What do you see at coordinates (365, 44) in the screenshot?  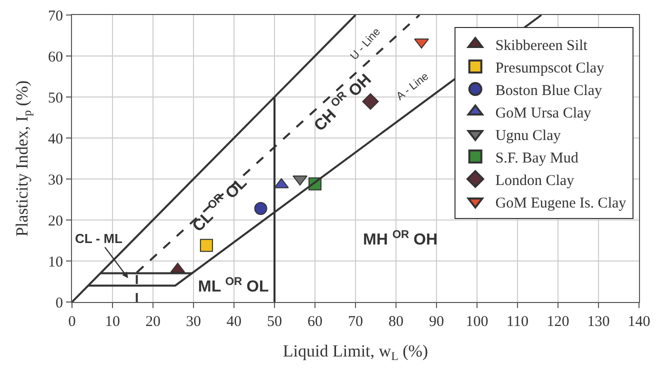 I see `annotation: U - Line` at bounding box center [365, 44].